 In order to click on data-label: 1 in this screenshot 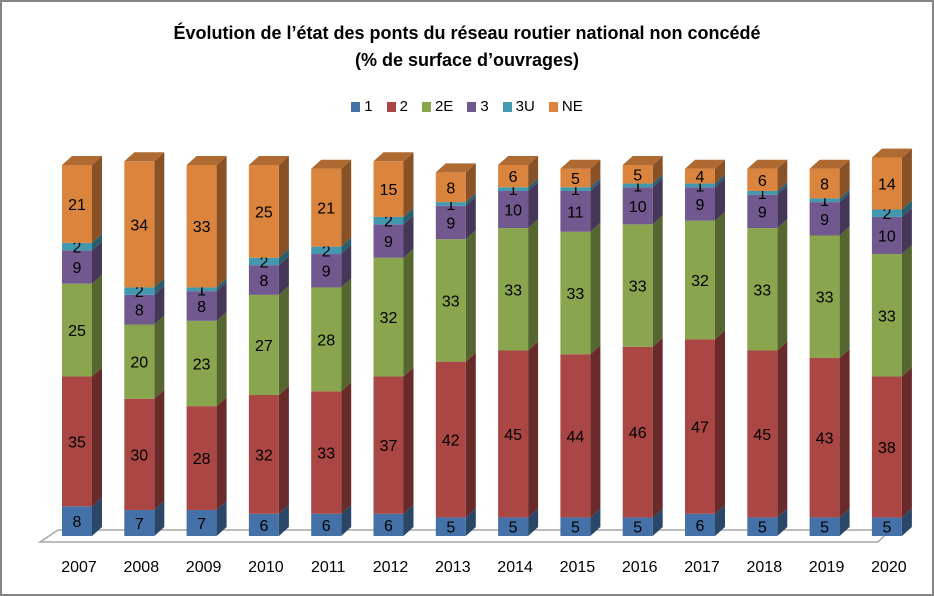, I will do `click(575, 190)`.